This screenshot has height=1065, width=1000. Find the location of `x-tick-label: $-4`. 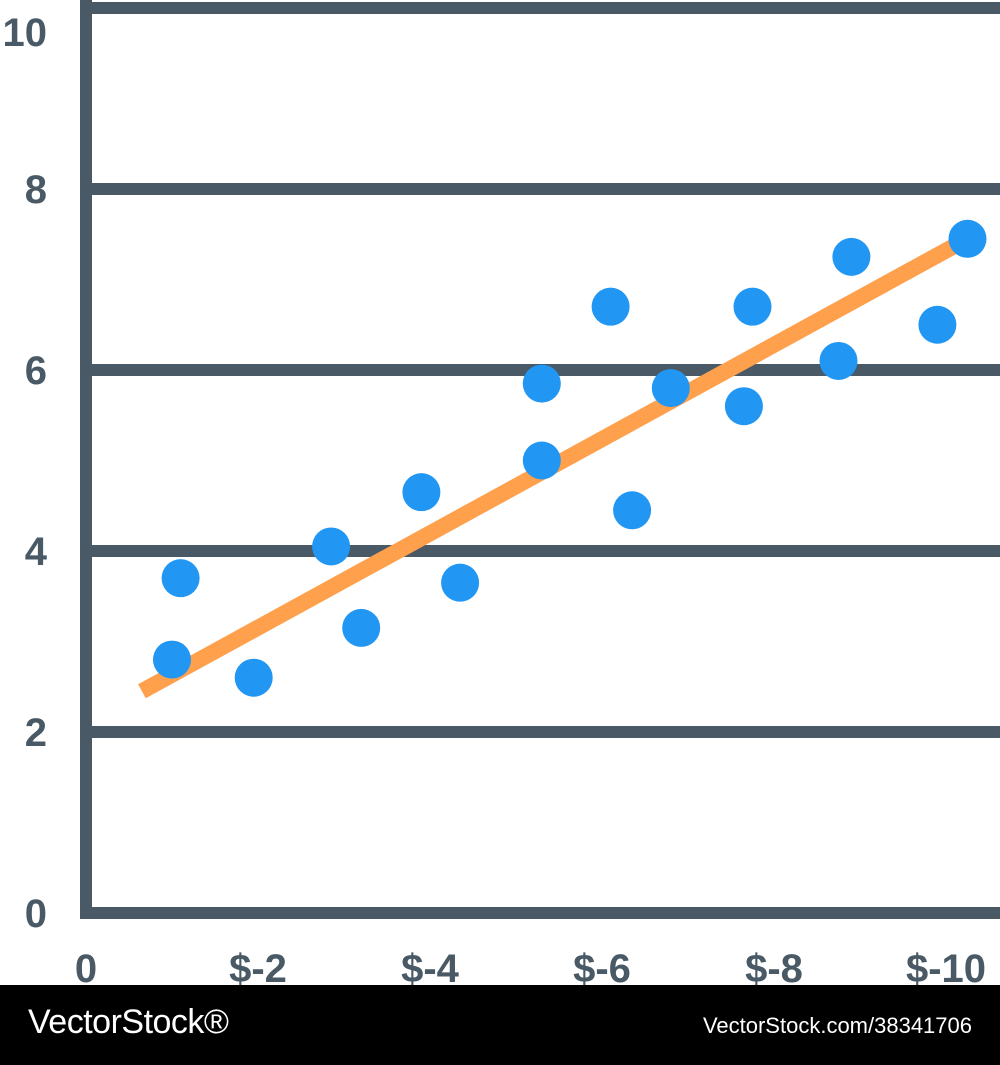

x-tick-label: $-4 is located at coordinates (430, 966).